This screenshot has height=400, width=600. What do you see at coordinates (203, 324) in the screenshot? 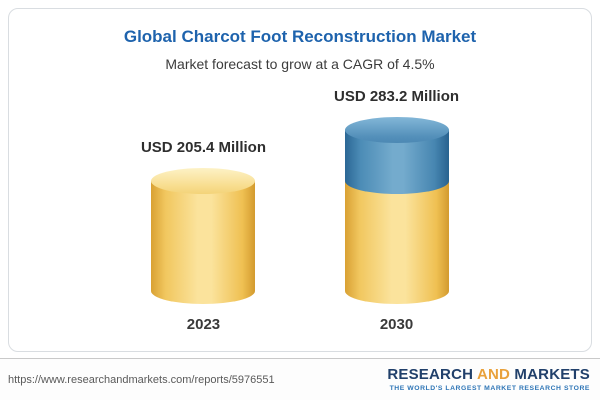
I see `year-label-2023: 2023` at bounding box center [203, 324].